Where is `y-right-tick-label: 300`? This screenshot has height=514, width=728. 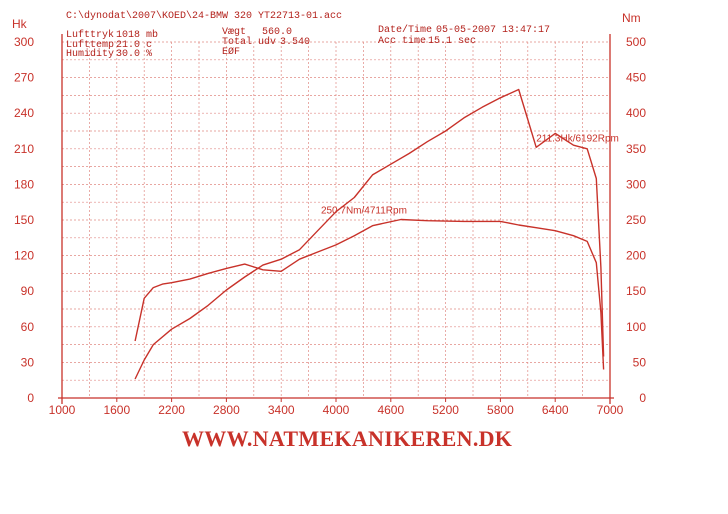 y-right-tick-label: 300 is located at coordinates (636, 184).